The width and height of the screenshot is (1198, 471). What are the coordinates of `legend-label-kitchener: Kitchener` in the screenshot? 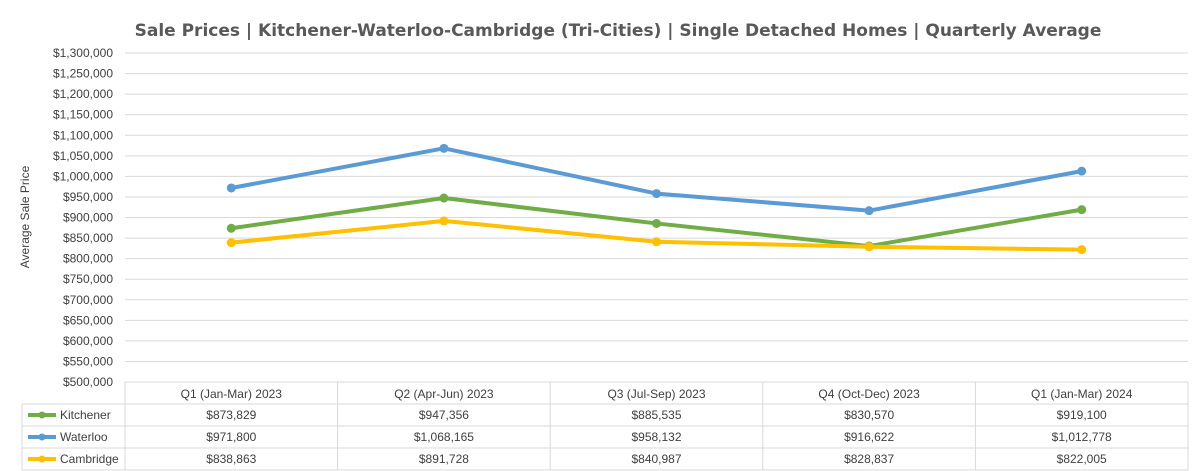 It's located at (85, 415).